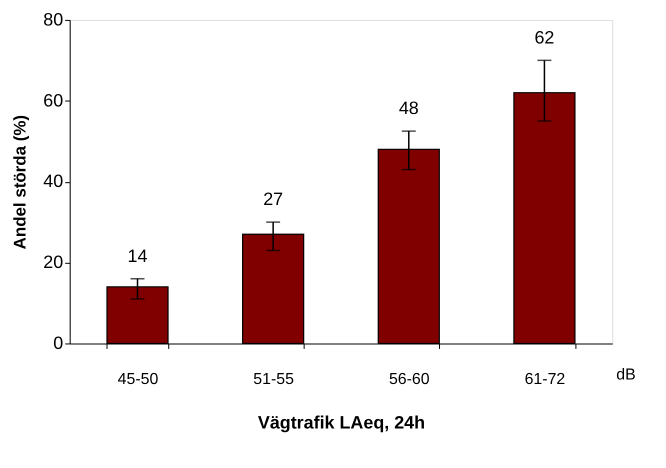 This screenshot has width=666, height=468. Describe the element at coordinates (273, 199) in the screenshot. I see `data-label: 27` at that location.